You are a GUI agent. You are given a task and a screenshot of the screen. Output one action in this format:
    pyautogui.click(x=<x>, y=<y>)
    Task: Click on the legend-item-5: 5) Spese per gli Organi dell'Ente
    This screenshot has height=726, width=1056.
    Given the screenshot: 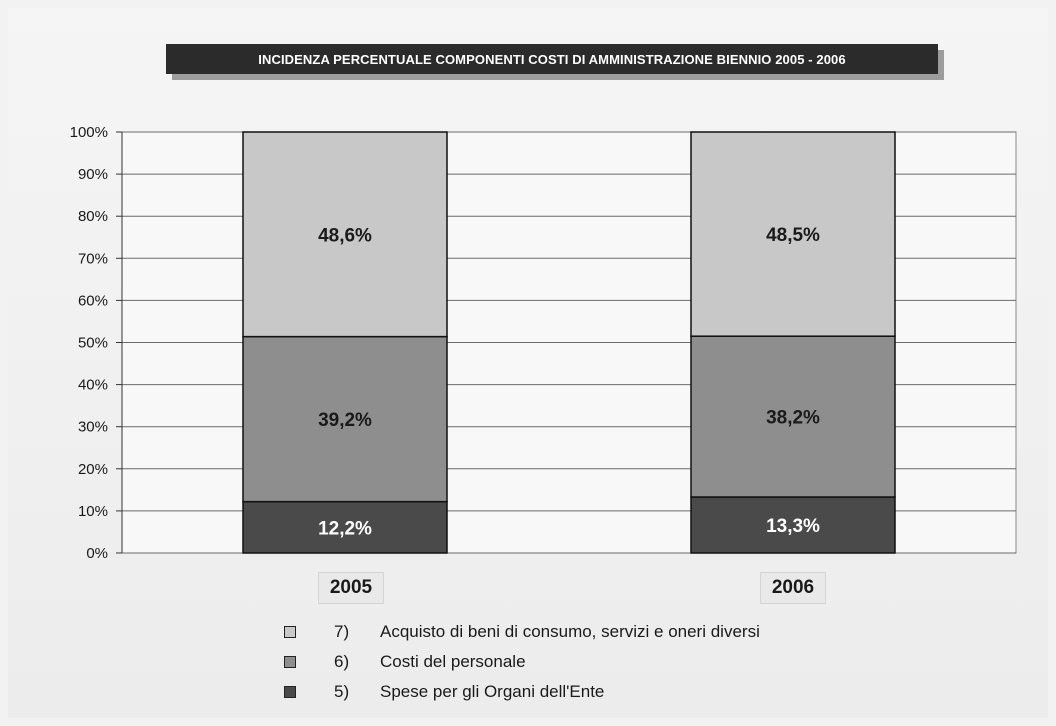 What is the action you would take?
    pyautogui.click(x=522, y=692)
    